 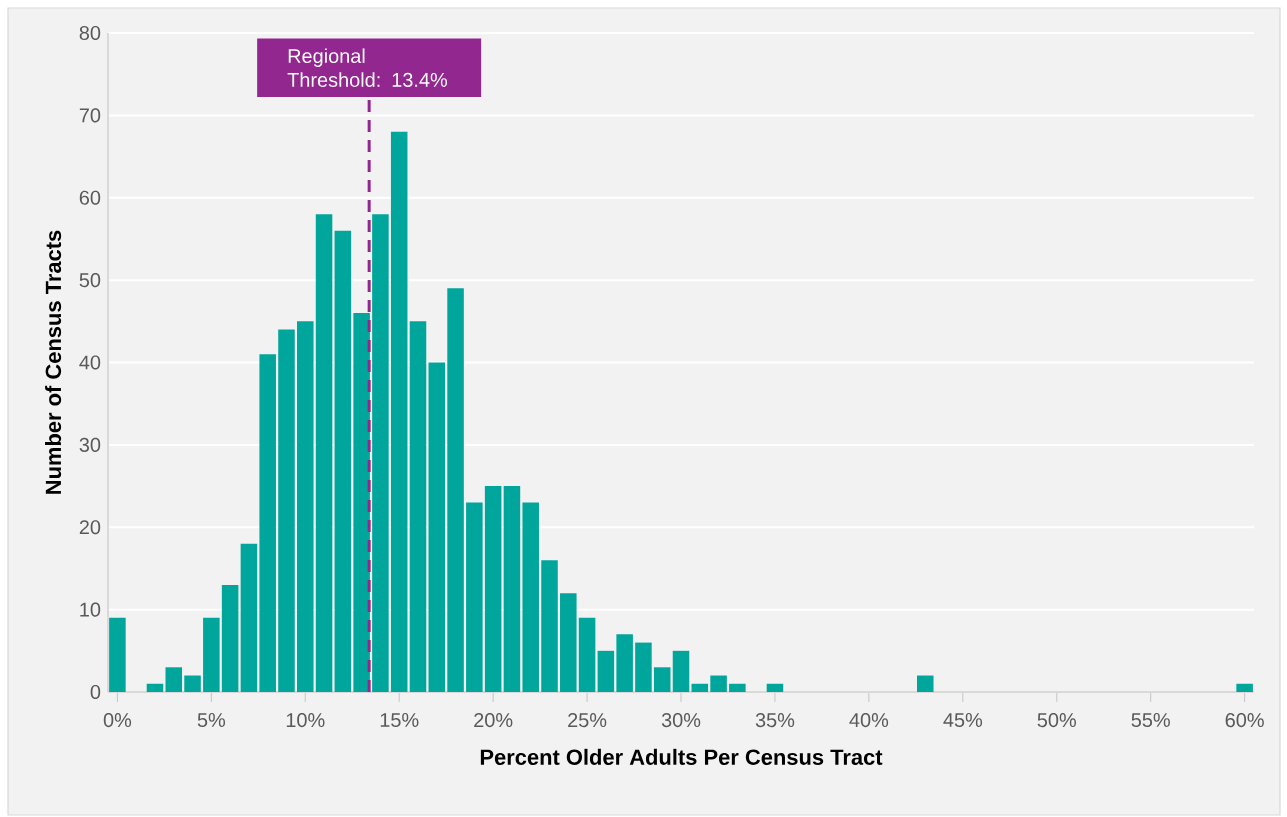 I want to click on x-tick-label: 20%, so click(x=493, y=720).